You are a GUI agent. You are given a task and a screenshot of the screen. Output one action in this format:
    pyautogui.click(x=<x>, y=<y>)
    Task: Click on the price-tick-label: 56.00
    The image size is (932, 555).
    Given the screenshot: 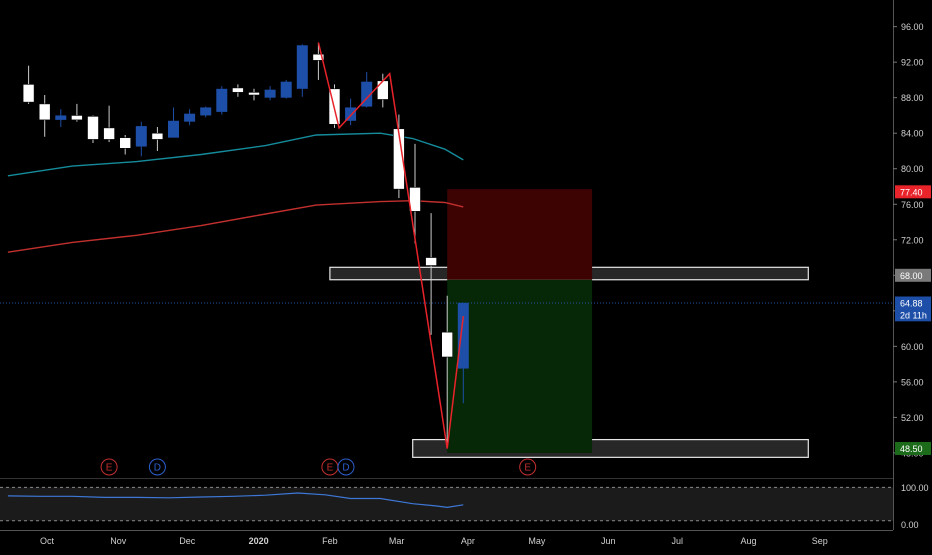 What is the action you would take?
    pyautogui.click(x=912, y=382)
    